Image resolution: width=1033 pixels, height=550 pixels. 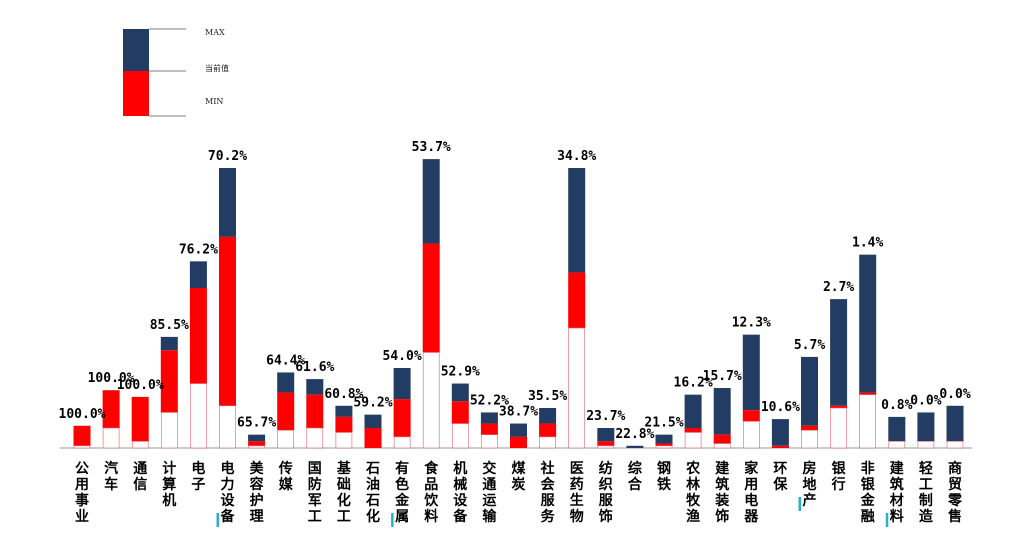 I want to click on category-label: 纺织服饰, so click(x=606, y=492).